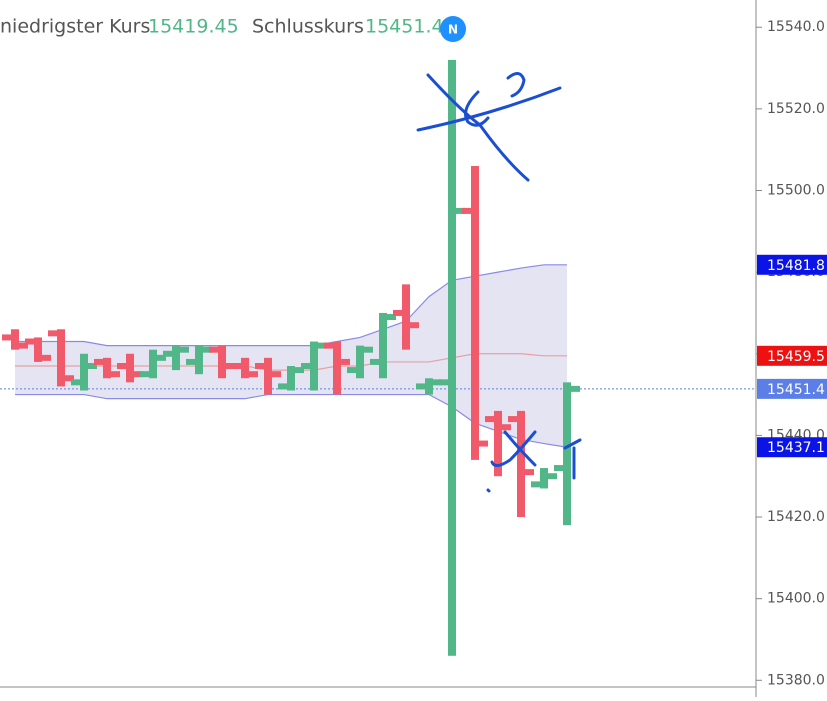 This screenshot has width=827, height=701. Describe the element at coordinates (404, 27) in the screenshot. I see `close-value: 15451.4` at that location.